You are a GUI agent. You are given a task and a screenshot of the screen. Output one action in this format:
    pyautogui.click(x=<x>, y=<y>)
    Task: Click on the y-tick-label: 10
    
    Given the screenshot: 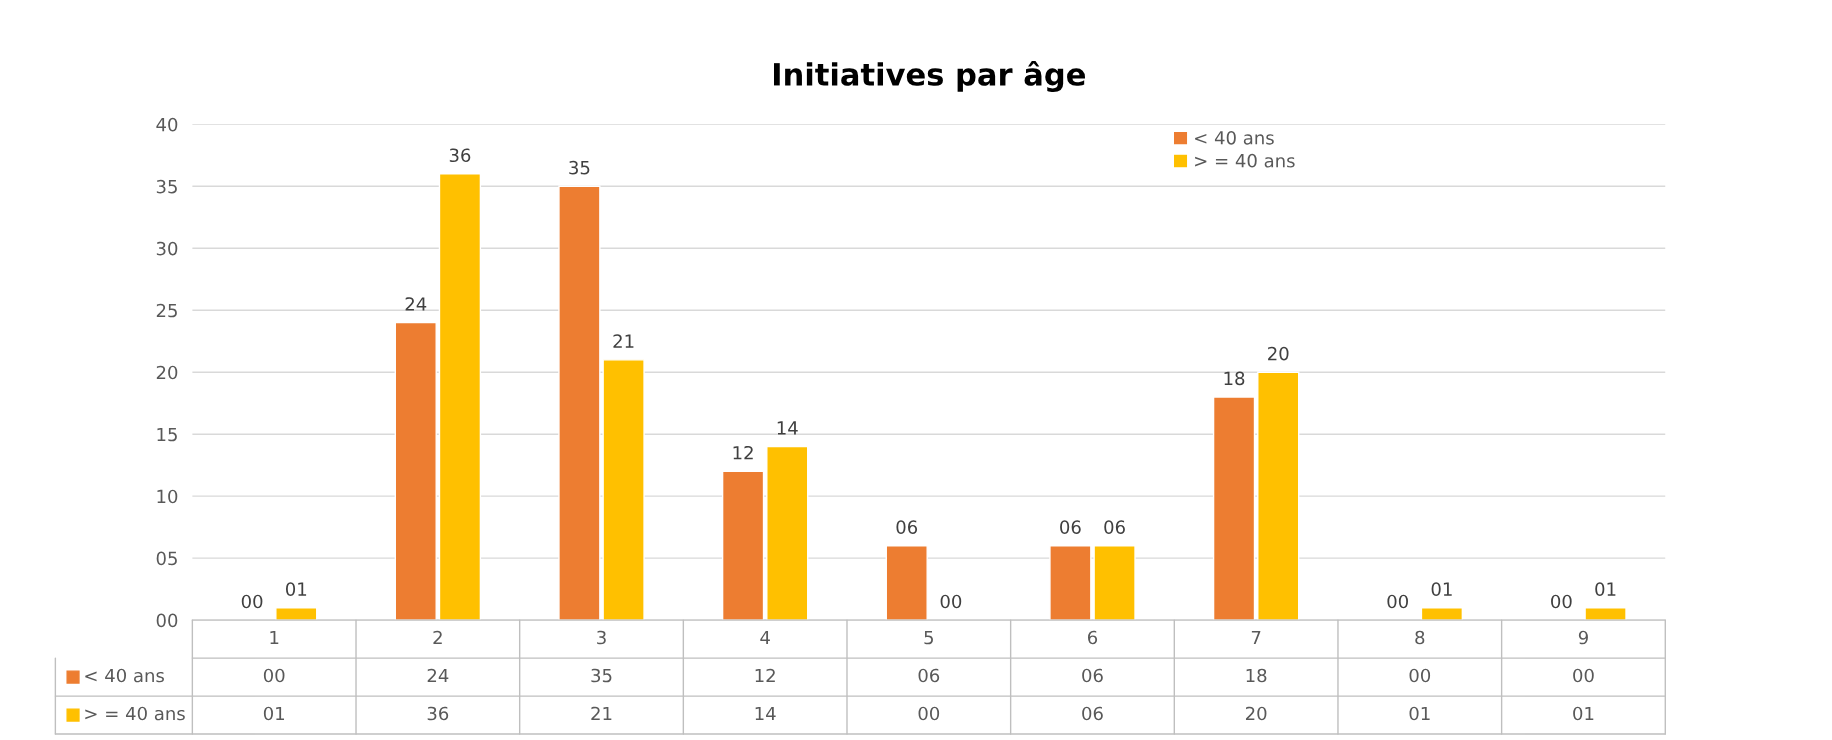 What is the action you would take?
    pyautogui.click(x=167, y=496)
    